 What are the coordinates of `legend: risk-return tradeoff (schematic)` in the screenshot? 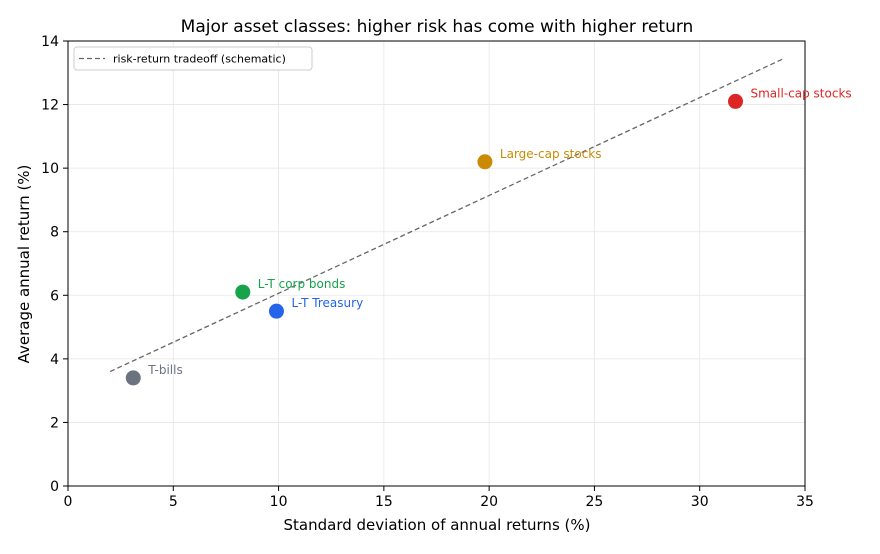 It's located at (193, 58).